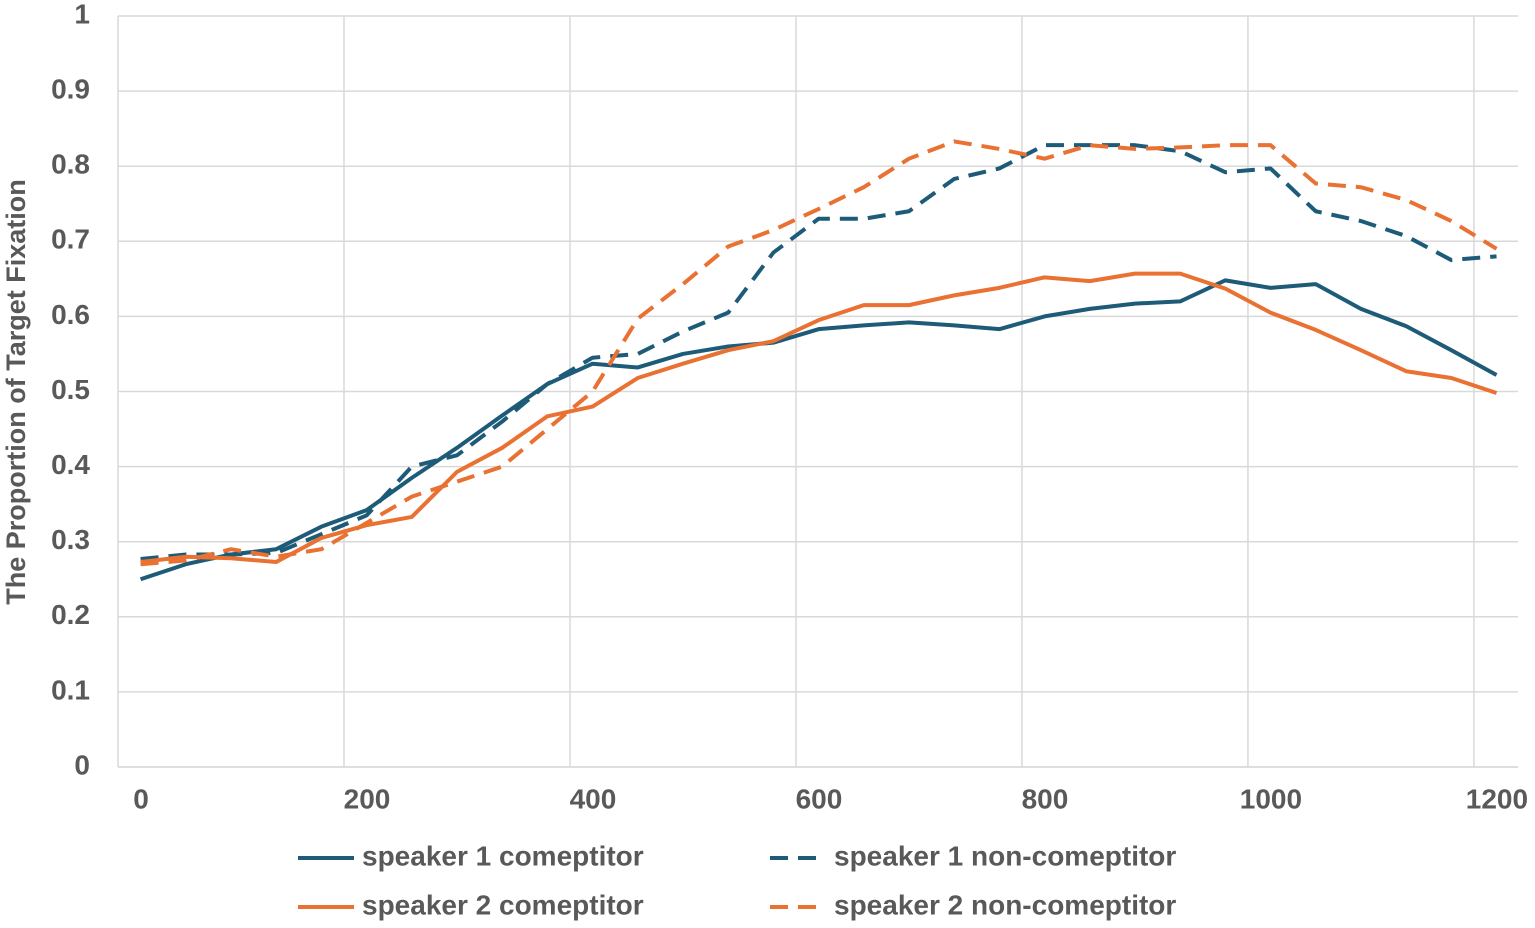  Describe the element at coordinates (70, 389) in the screenshot. I see `y-tick-label: 0.5` at that location.